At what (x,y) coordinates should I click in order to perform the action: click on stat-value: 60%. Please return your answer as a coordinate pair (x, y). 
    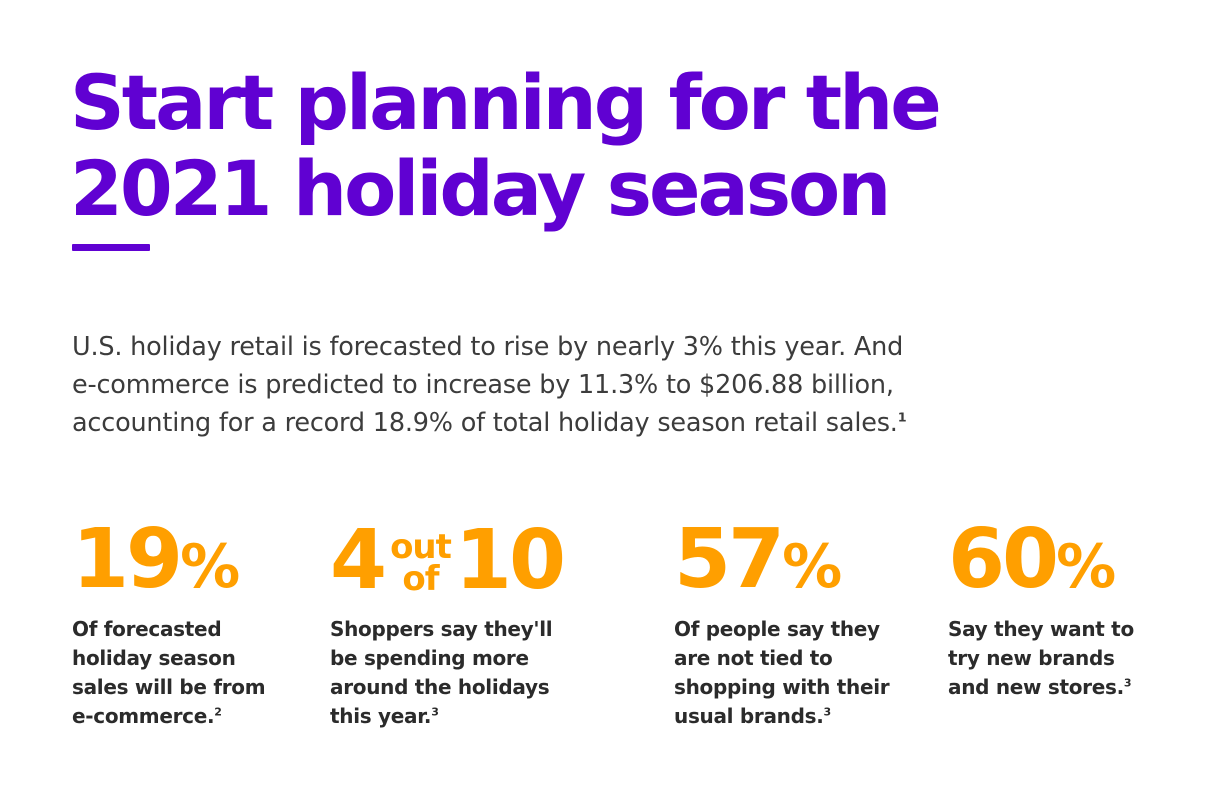
    Looking at the image, I should click on (1041, 561).